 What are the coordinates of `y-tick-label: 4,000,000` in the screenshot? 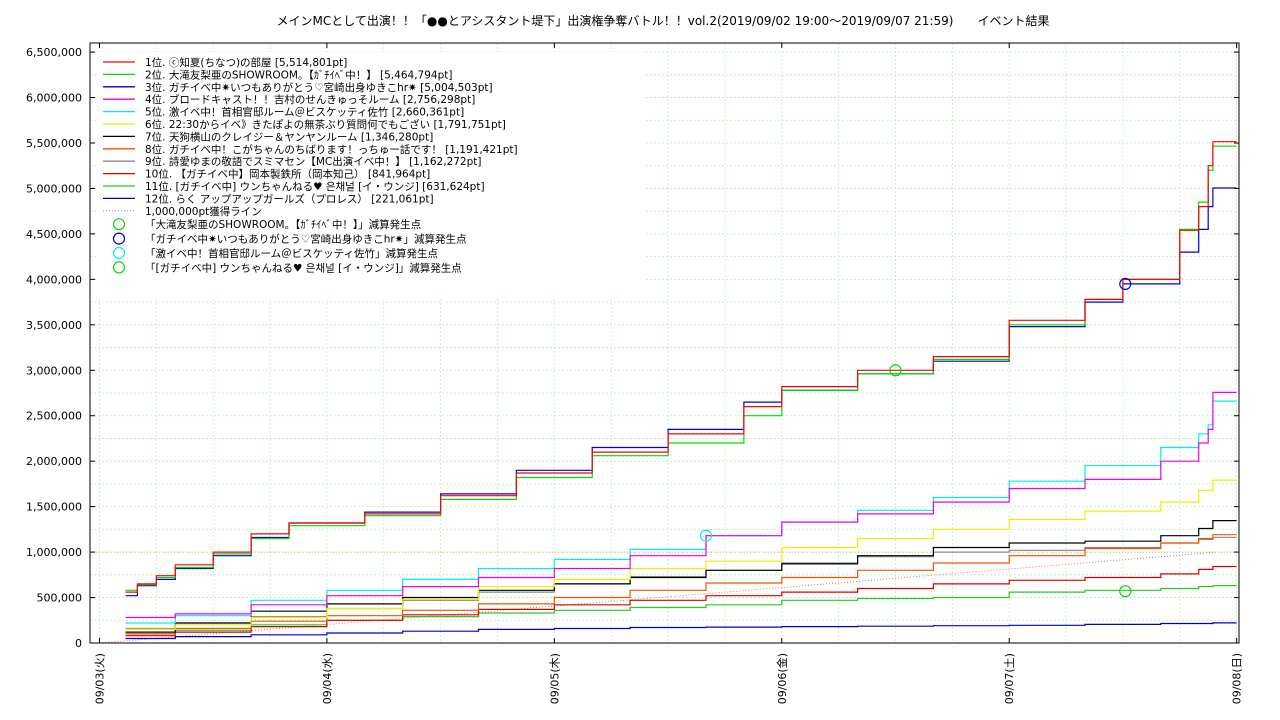 It's located at (54, 279).